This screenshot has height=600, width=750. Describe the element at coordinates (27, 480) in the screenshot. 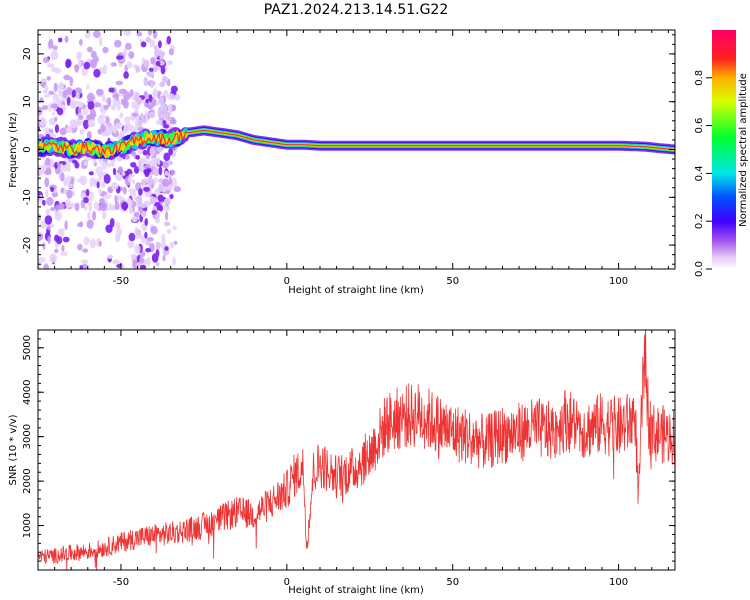

I see `y-tick-label: 2000` at that location.